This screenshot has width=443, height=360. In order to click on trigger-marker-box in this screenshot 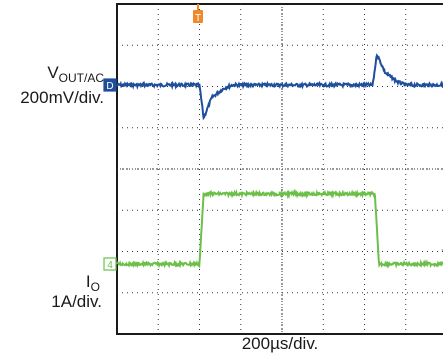, I will do `click(198, 16)`.